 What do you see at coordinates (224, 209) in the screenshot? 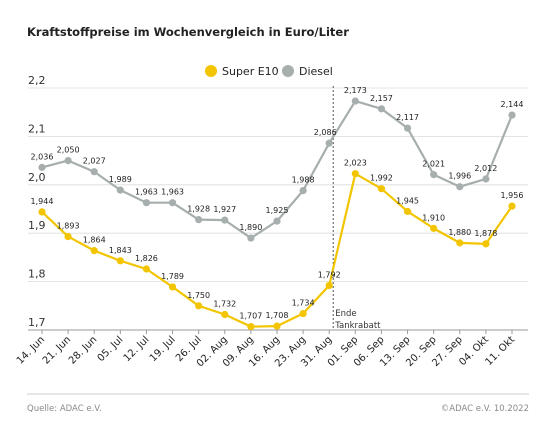
I see `data-label-diesel: 1,927` at bounding box center [224, 209].